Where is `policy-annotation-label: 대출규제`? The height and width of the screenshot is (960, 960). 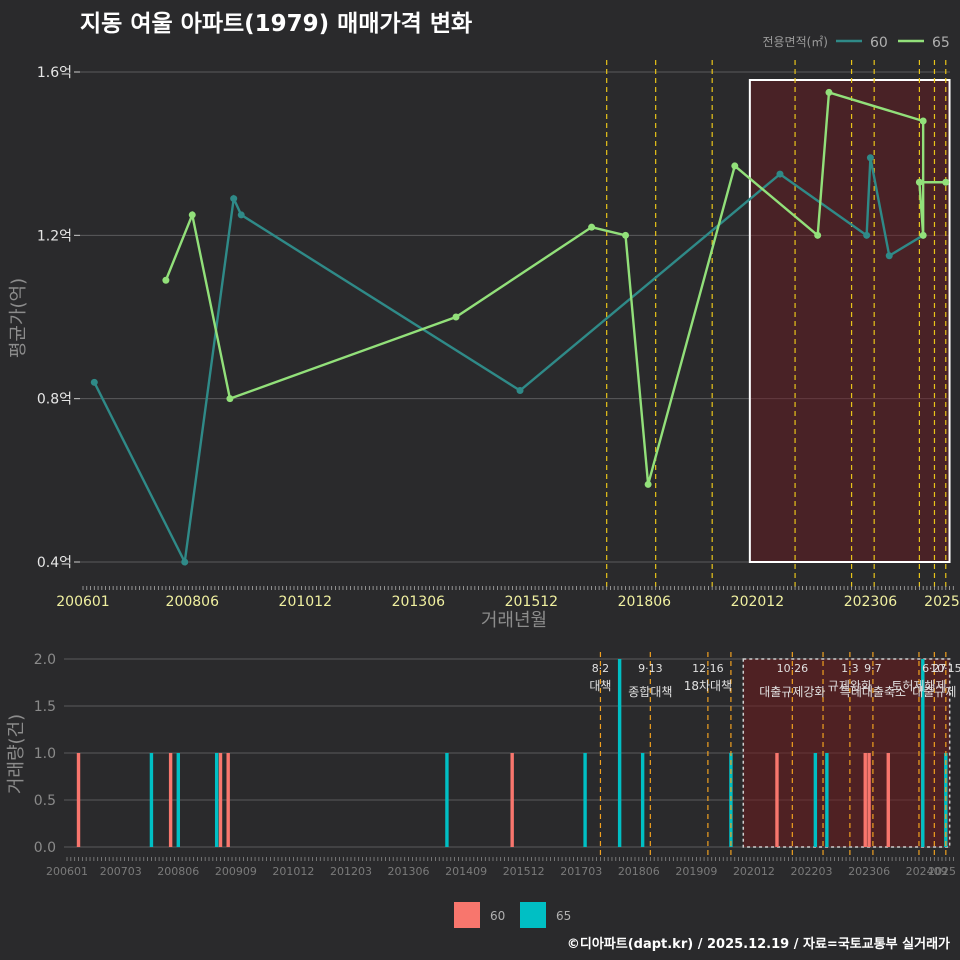 policy-annotation-label: 대출규제 is located at coordinates (934, 692).